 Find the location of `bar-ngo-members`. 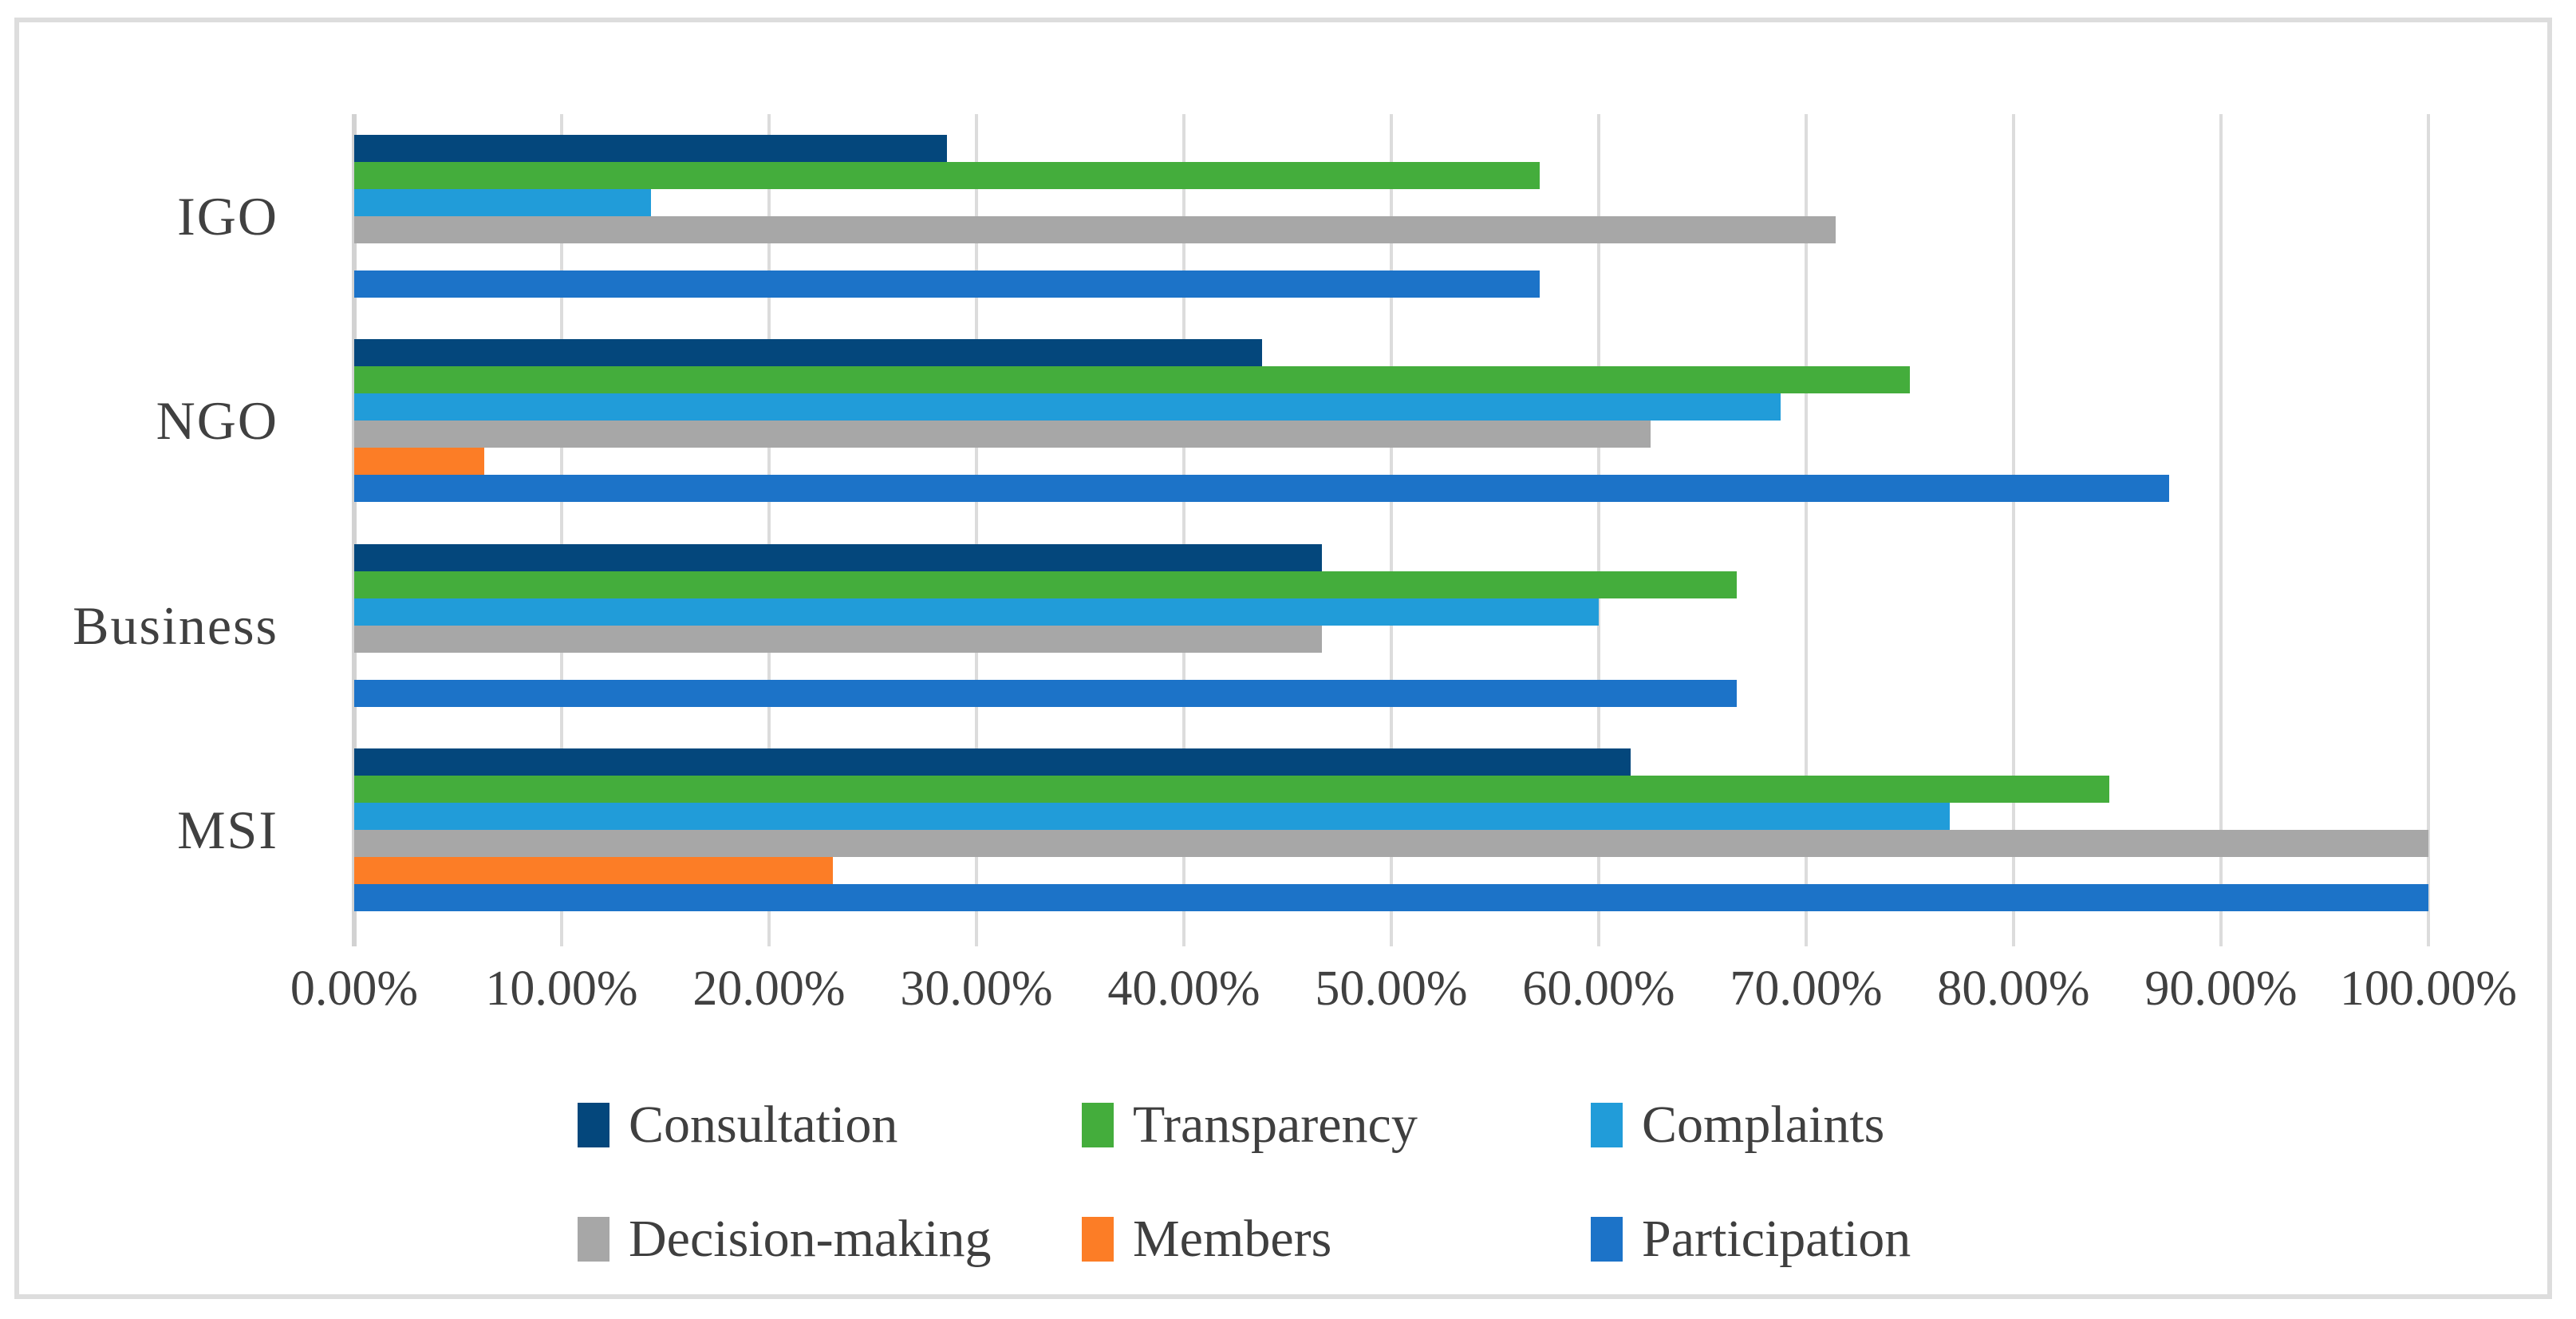

bar-ngo-members is located at coordinates (419, 461).